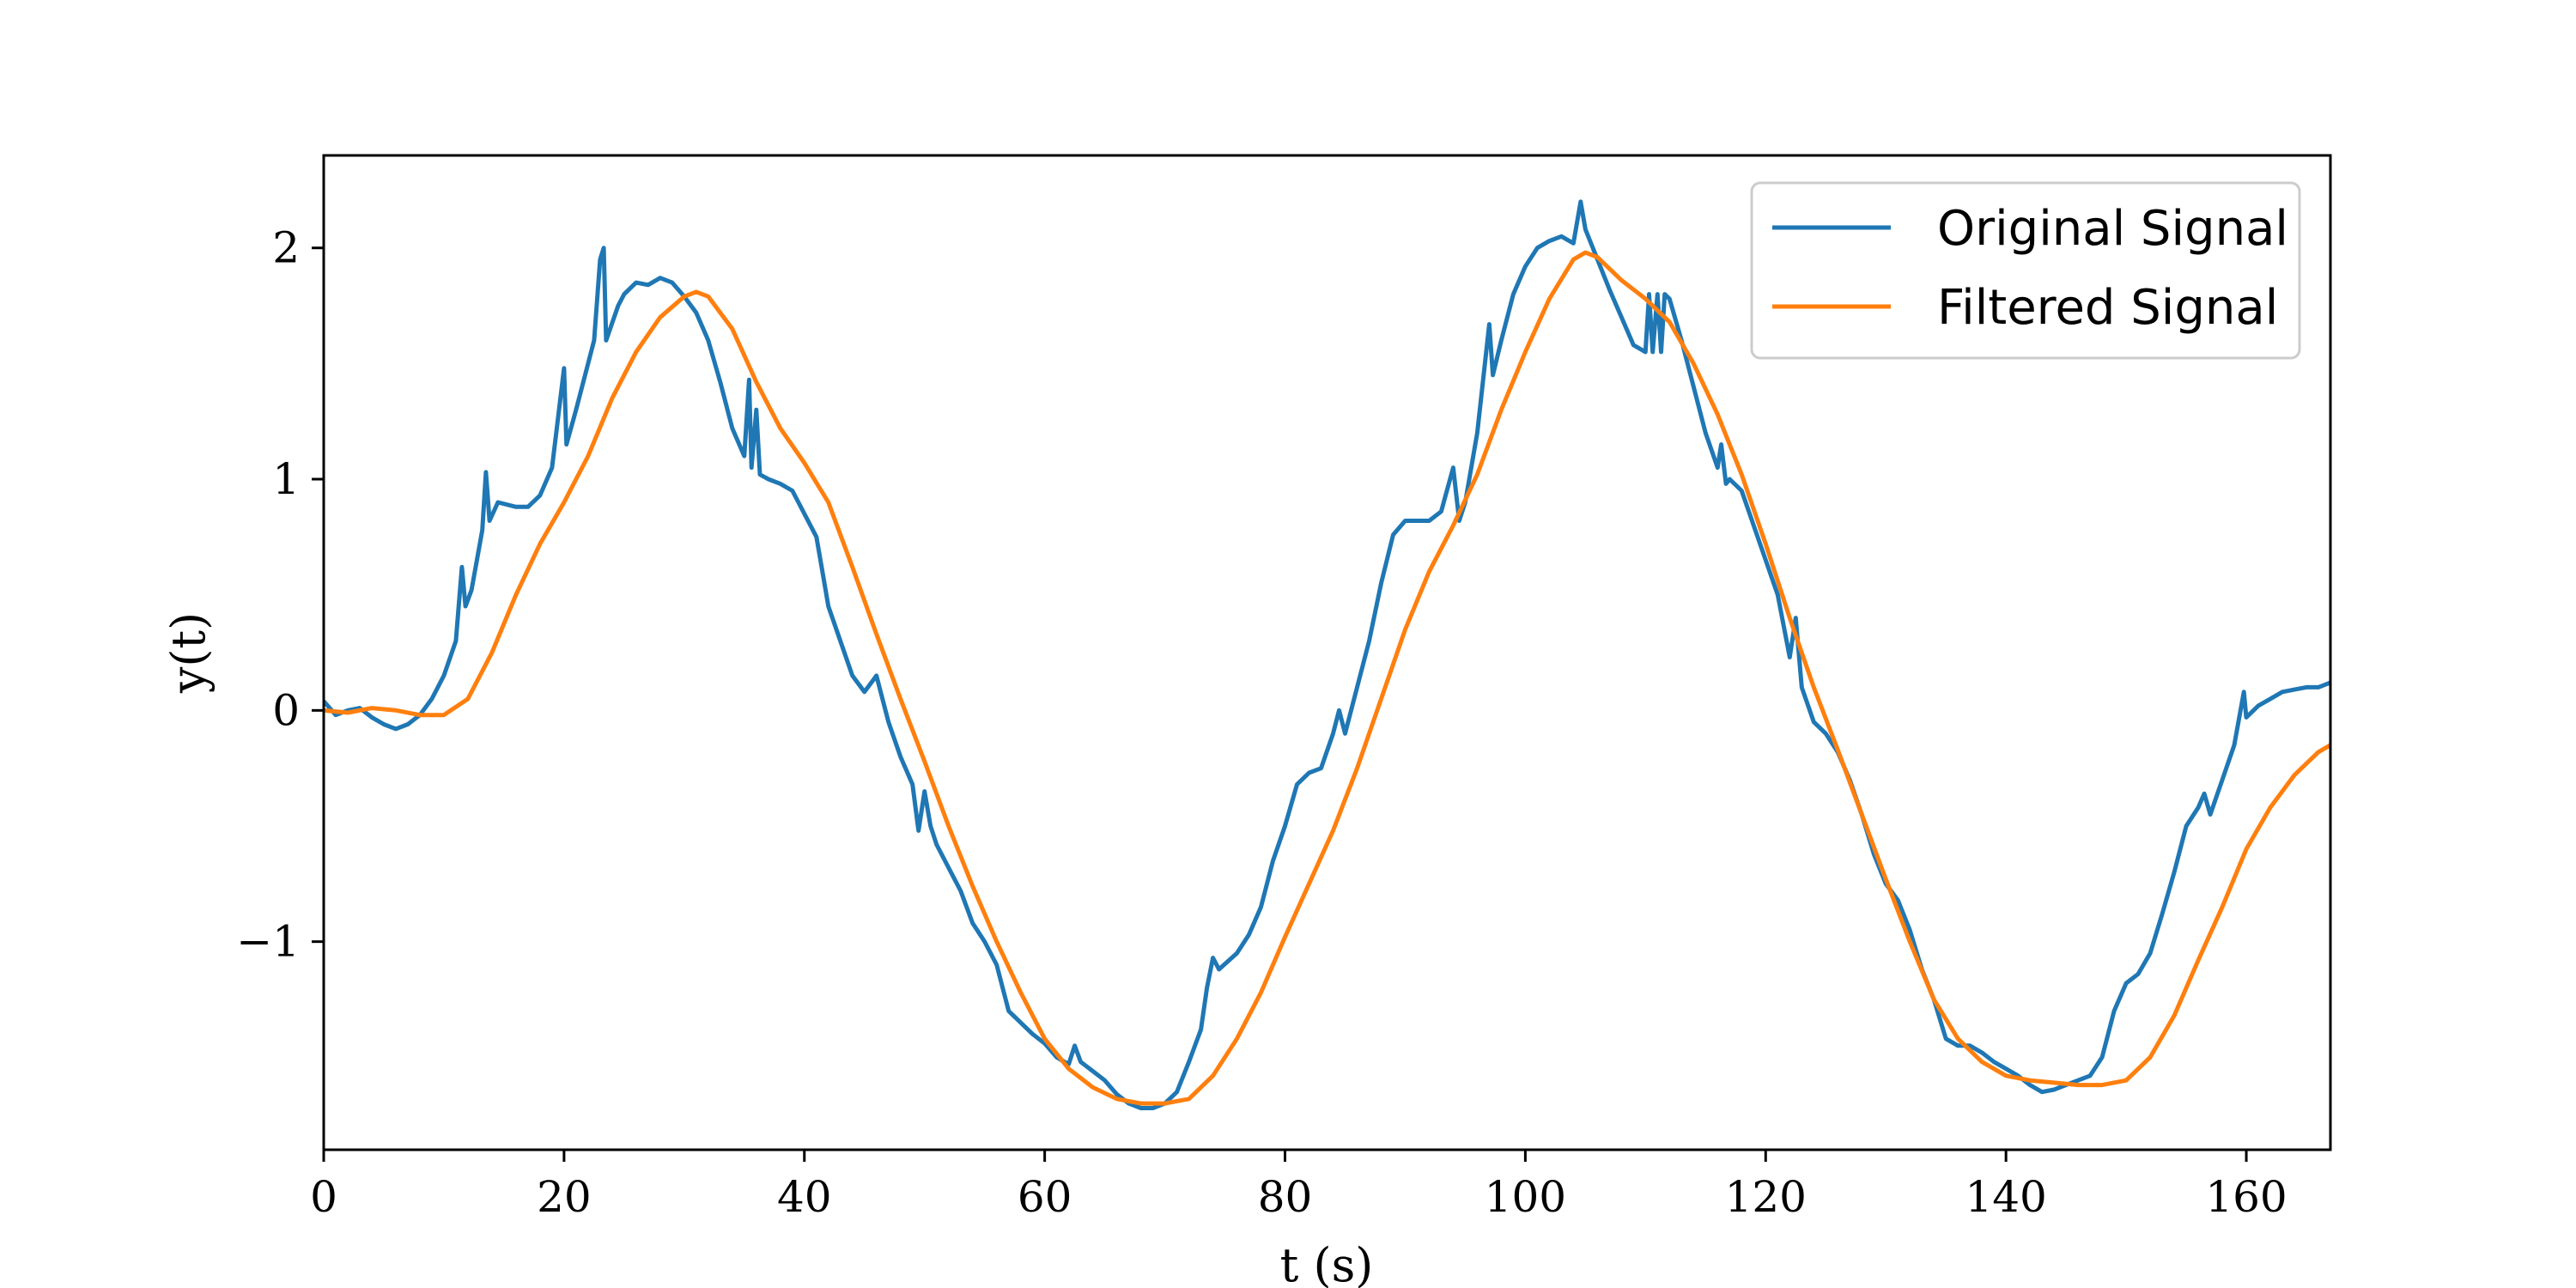  I want to click on y-tick-label: −1, so click(268, 942).